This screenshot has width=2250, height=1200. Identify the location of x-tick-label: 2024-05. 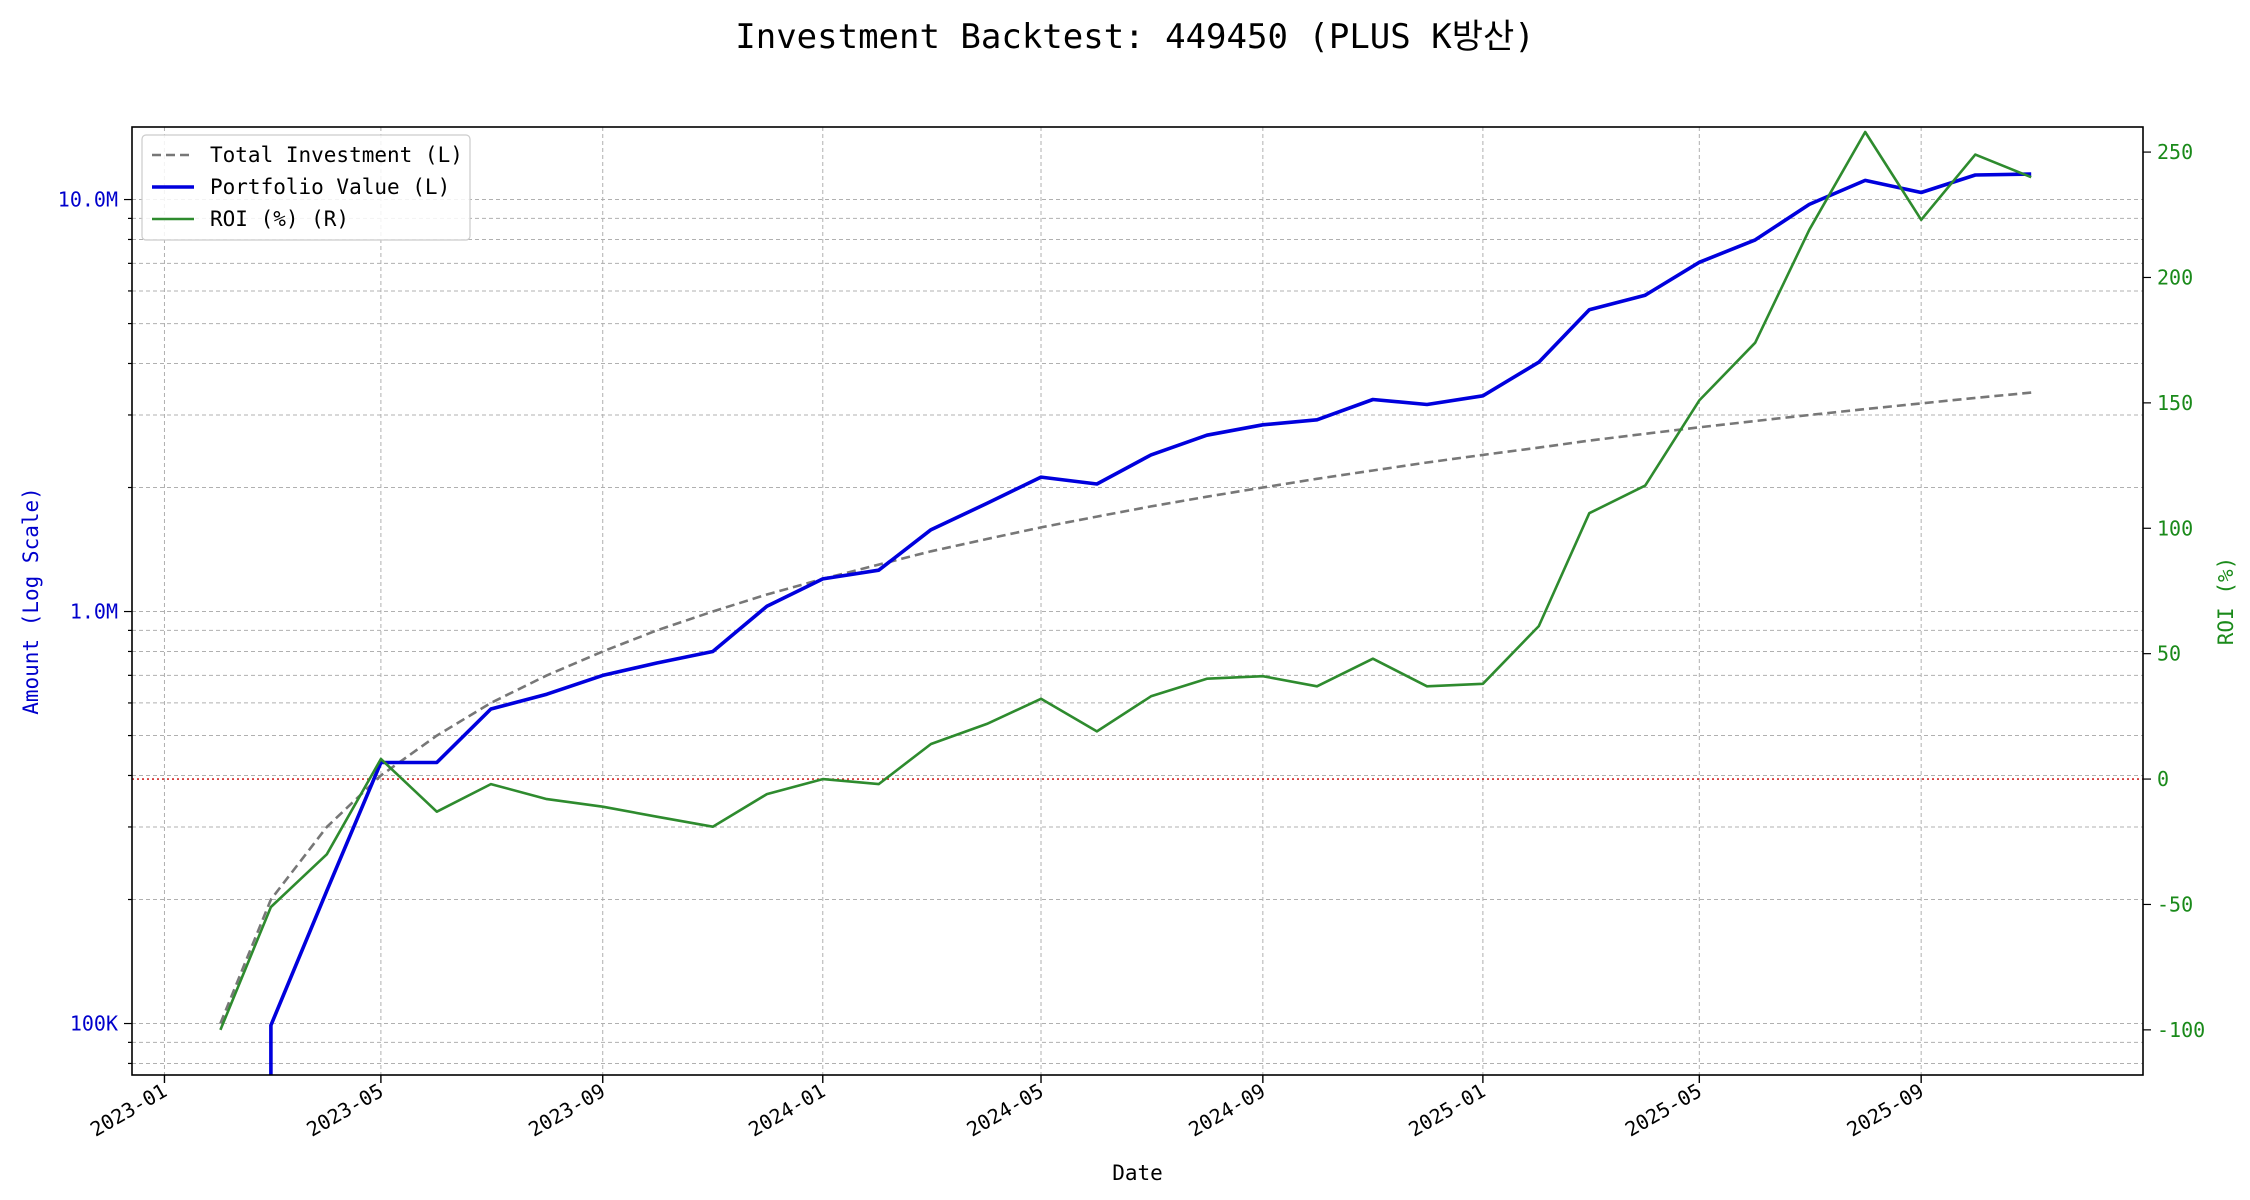
(1005, 1110).